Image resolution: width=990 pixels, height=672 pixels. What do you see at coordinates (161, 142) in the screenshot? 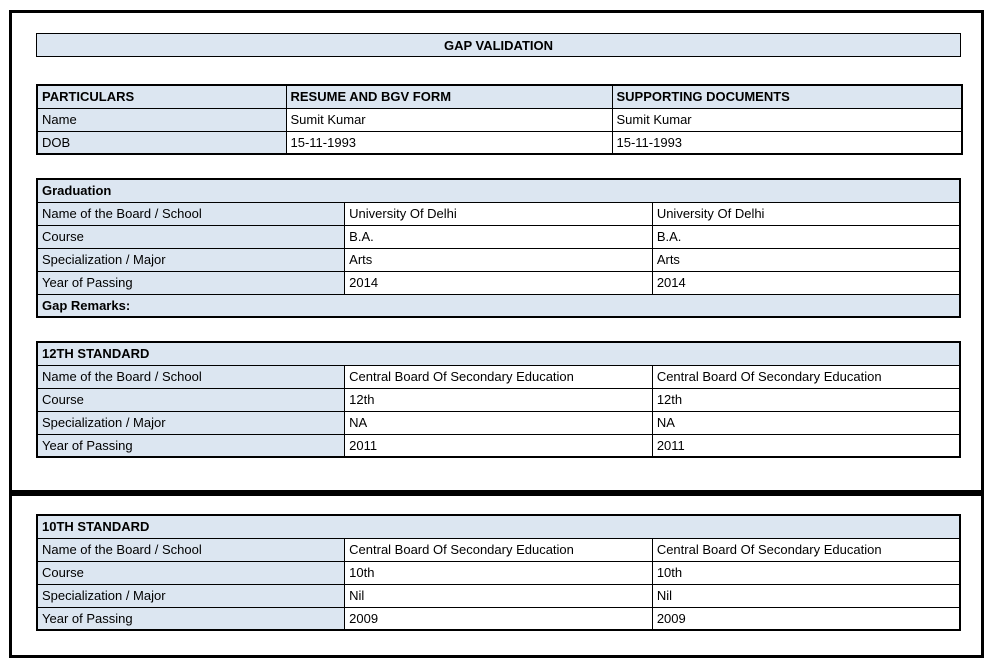
I see `row-label: DOB` at bounding box center [161, 142].